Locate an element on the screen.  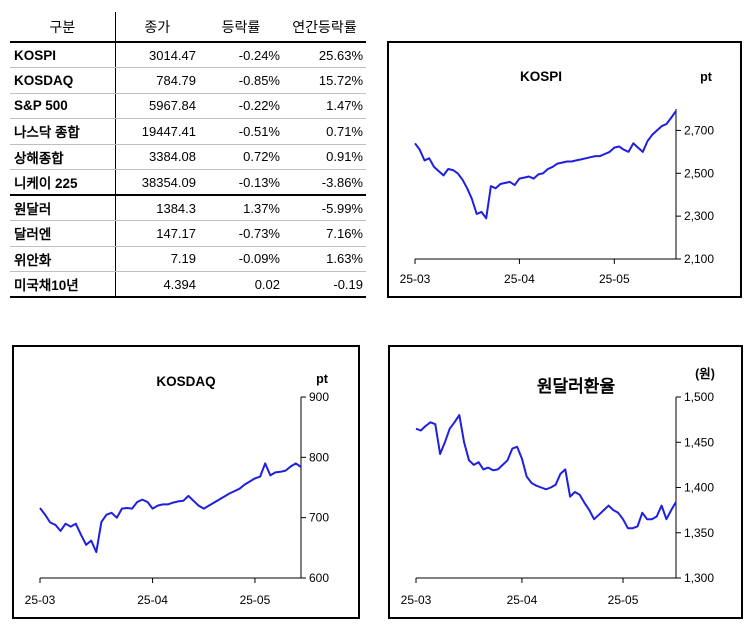
cell-change: -0.73% is located at coordinates (241, 233).